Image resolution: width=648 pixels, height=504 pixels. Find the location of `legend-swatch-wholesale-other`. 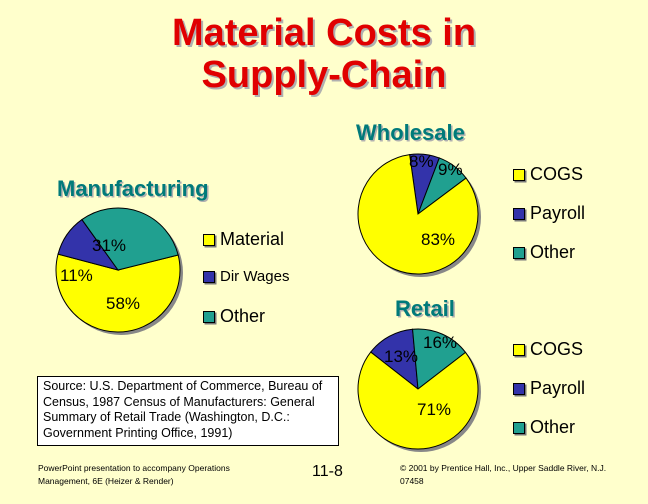

legend-swatch-wholesale-other is located at coordinates (519, 252).